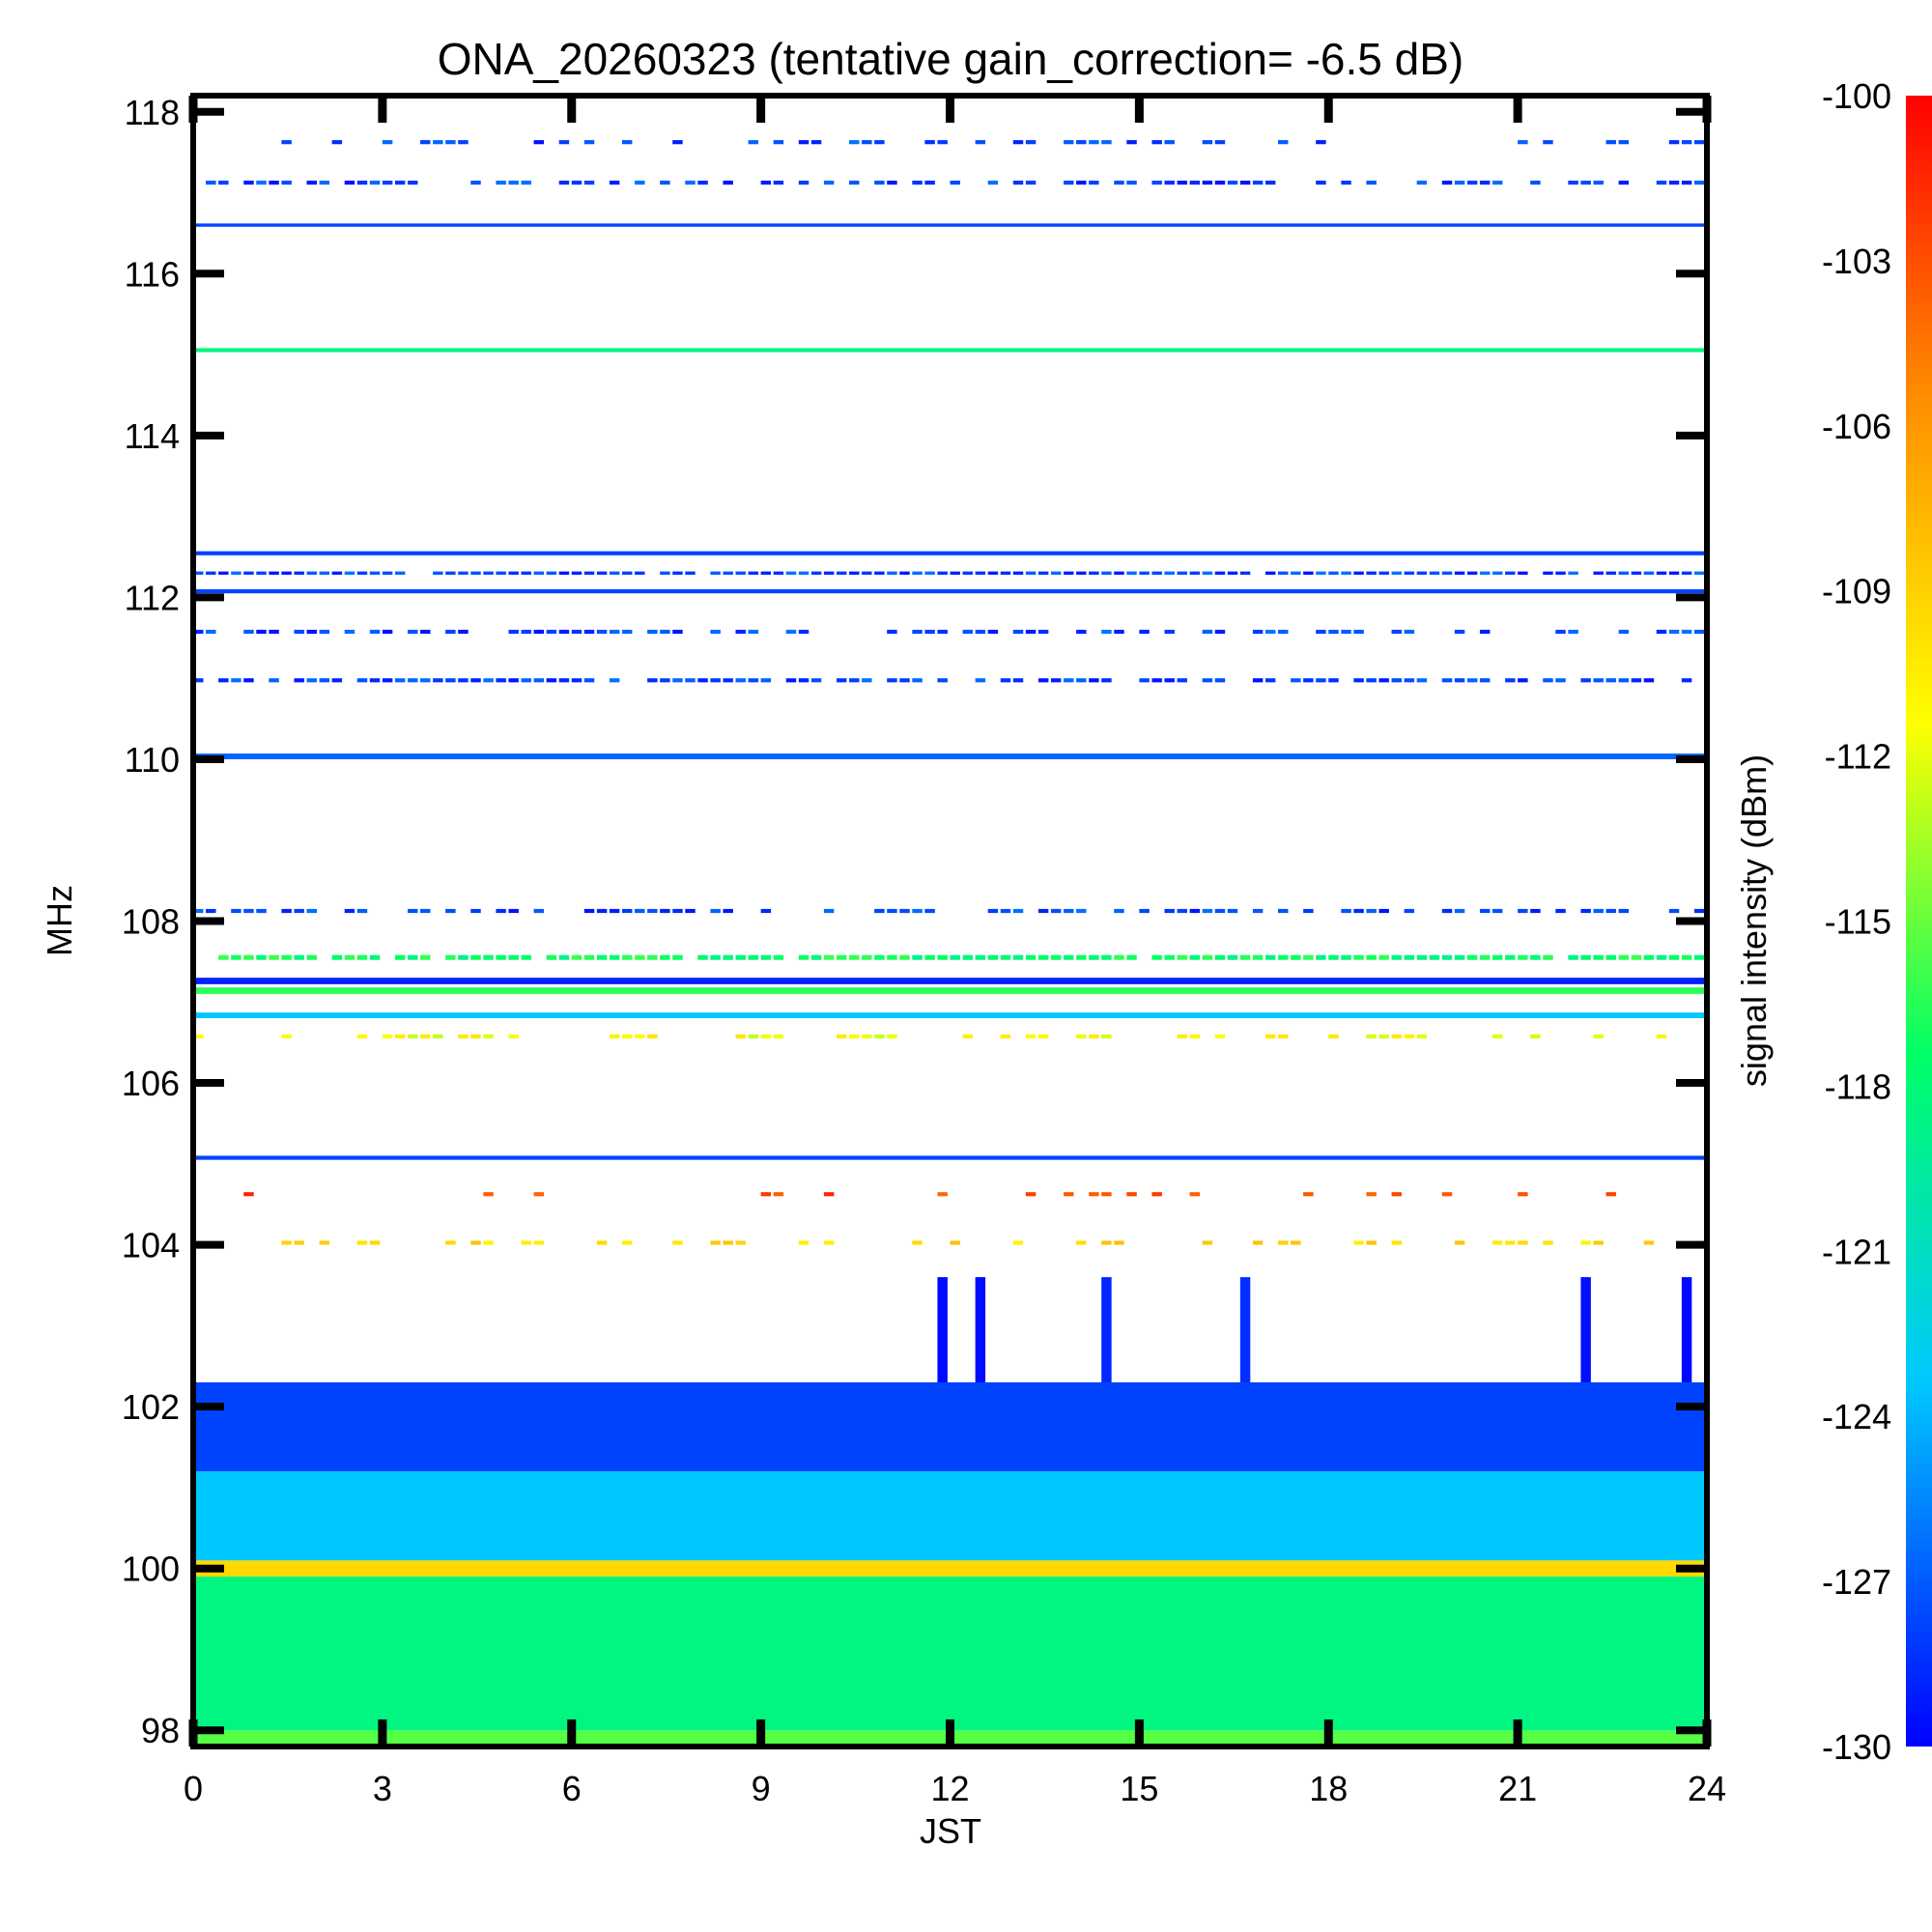  What do you see at coordinates (1858, 1086) in the screenshot?
I see `colorbar-tick-label: -118` at bounding box center [1858, 1086].